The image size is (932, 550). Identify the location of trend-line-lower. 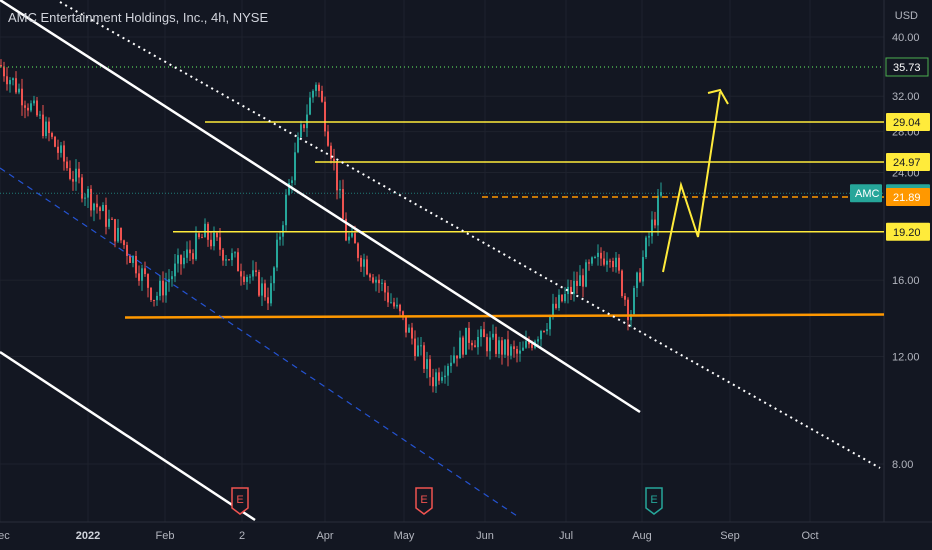
(128, 436).